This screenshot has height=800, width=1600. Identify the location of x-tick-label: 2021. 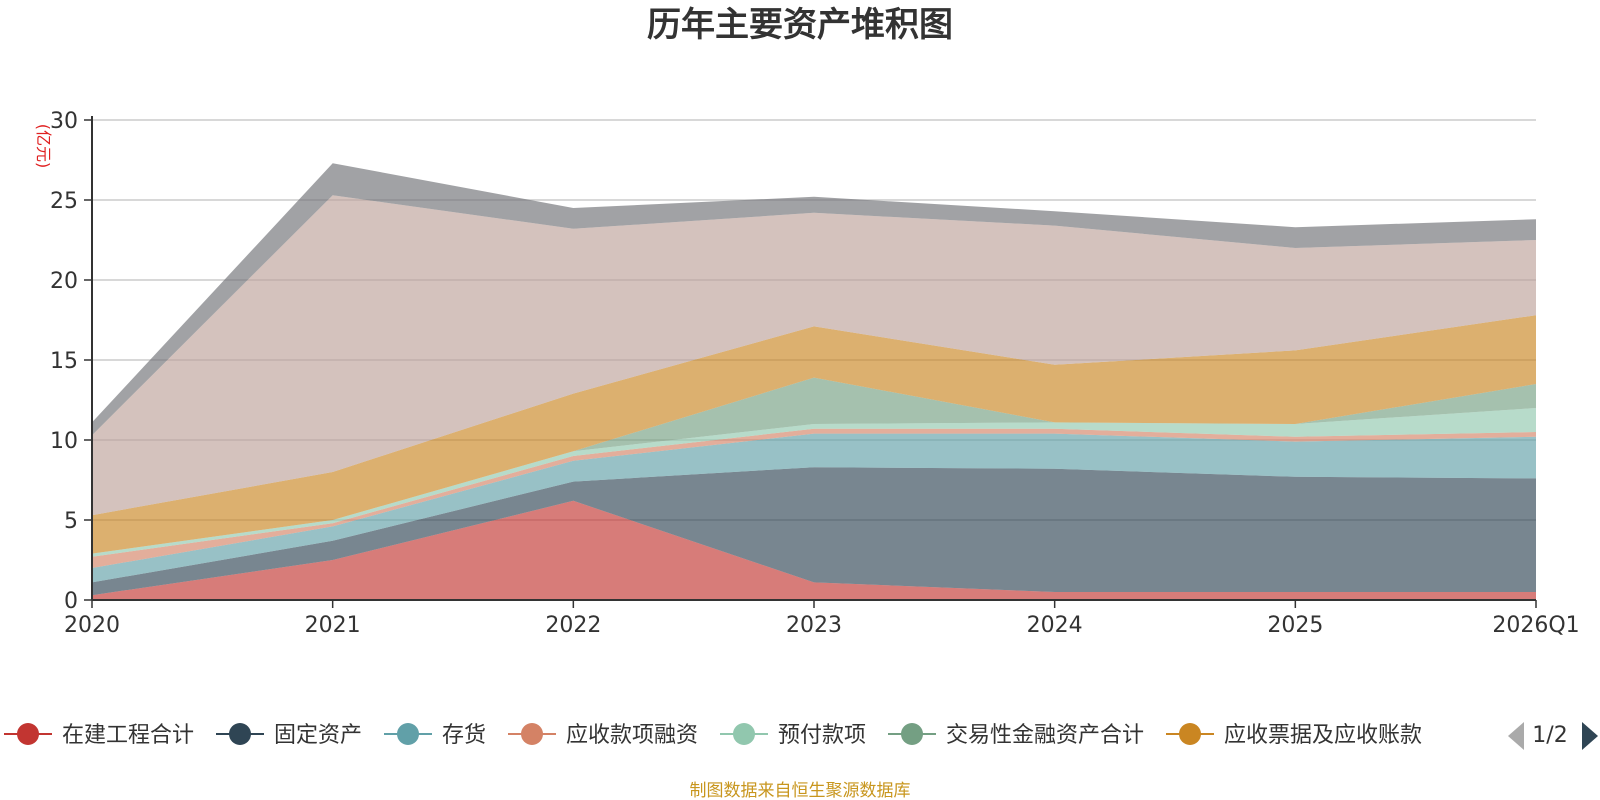
(333, 625).